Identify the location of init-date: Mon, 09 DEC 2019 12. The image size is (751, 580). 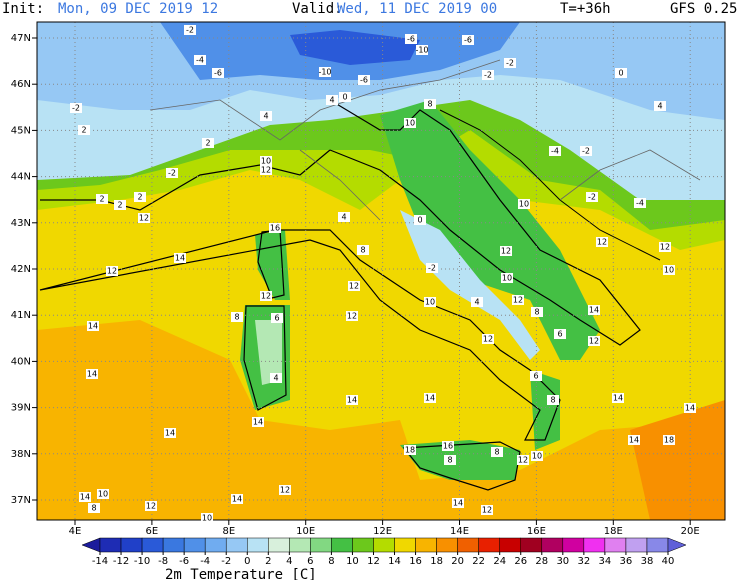
(138, 9).